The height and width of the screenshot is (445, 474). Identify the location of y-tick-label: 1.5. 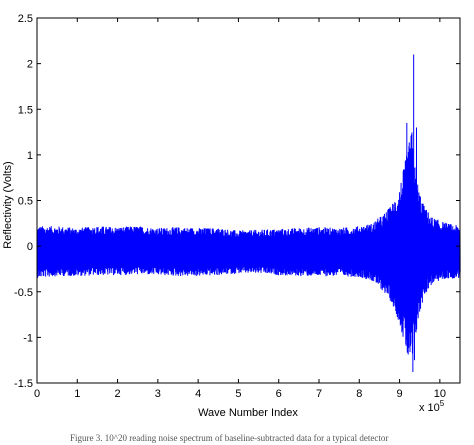
(25, 110).